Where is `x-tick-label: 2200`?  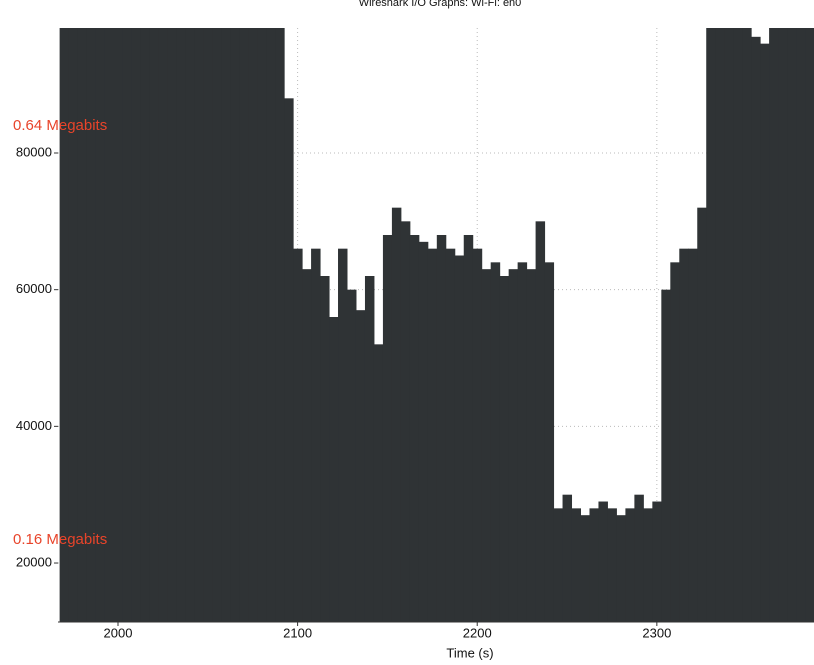
x-tick-label: 2200 is located at coordinates (477, 632).